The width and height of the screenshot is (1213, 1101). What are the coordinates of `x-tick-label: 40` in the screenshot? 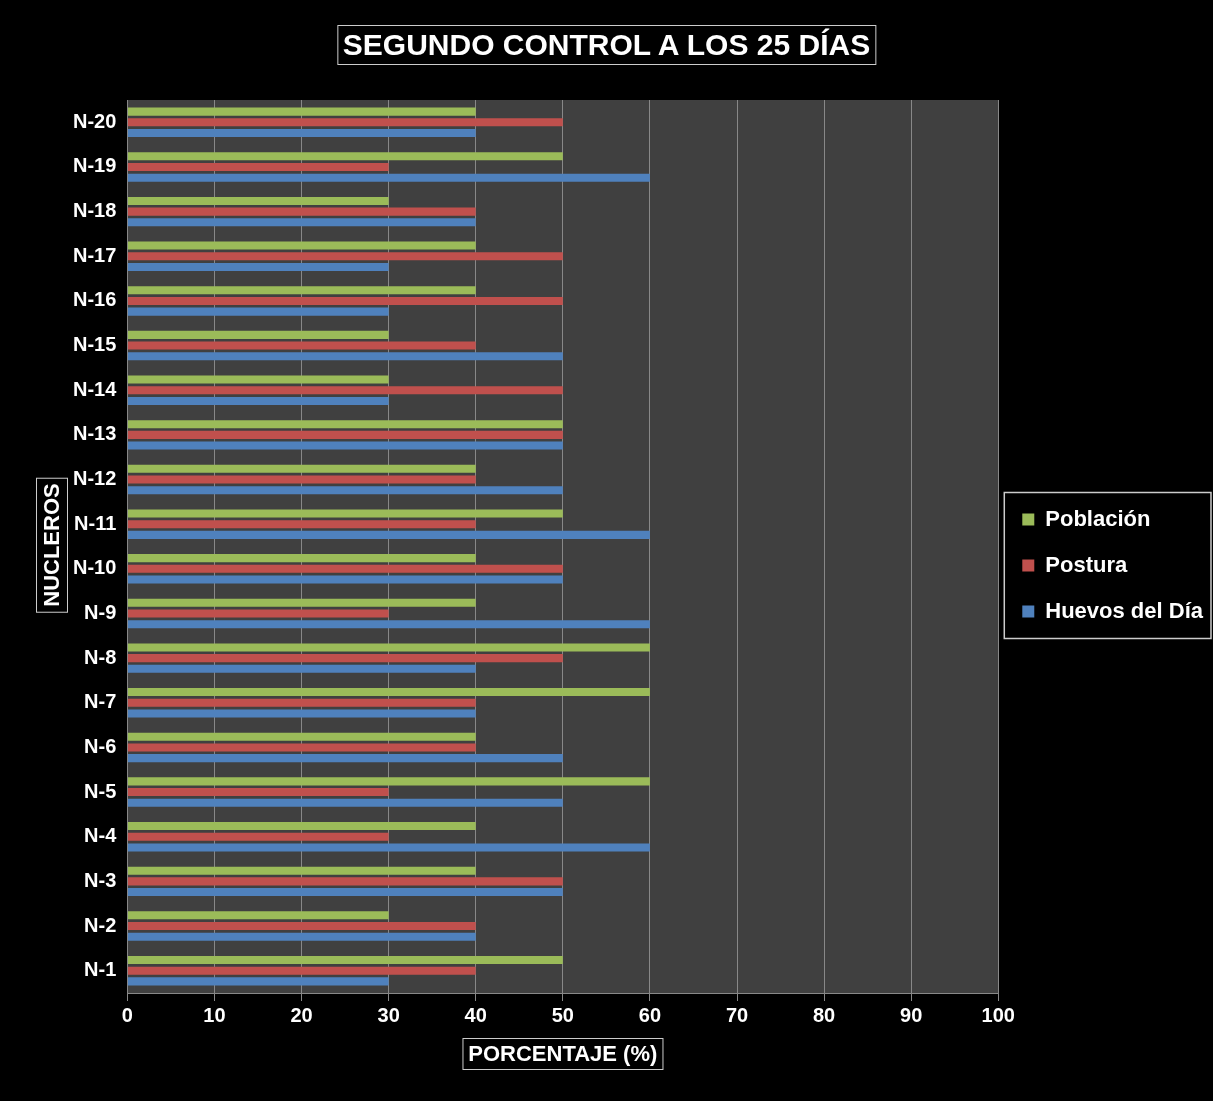 It's located at (475, 1014).